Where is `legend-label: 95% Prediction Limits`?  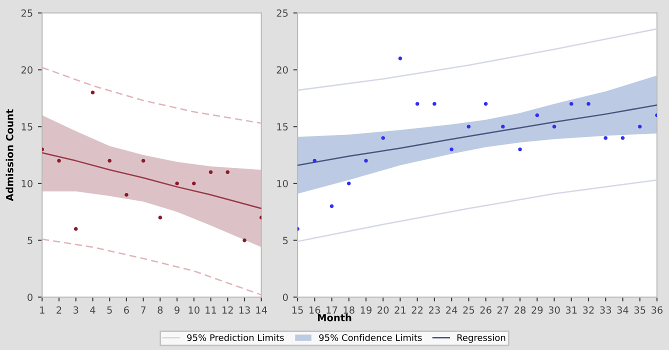 legend-label: 95% Prediction Limits is located at coordinates (235, 338).